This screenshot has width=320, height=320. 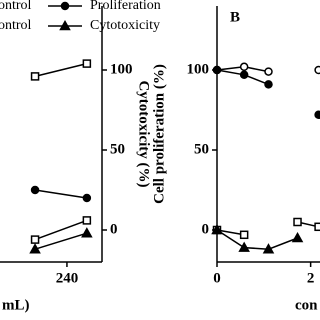 I want to click on y-axis-label: Cell proliferation (%), so click(x=159, y=134).